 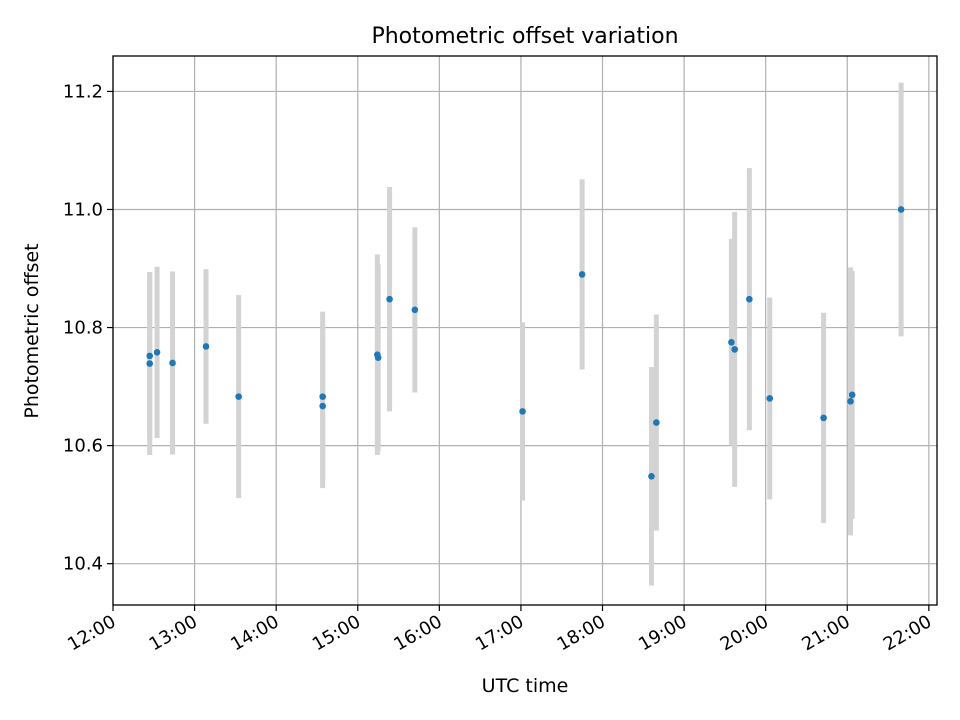 What do you see at coordinates (83, 328) in the screenshot?
I see `y-tick-label: 10.8` at bounding box center [83, 328].